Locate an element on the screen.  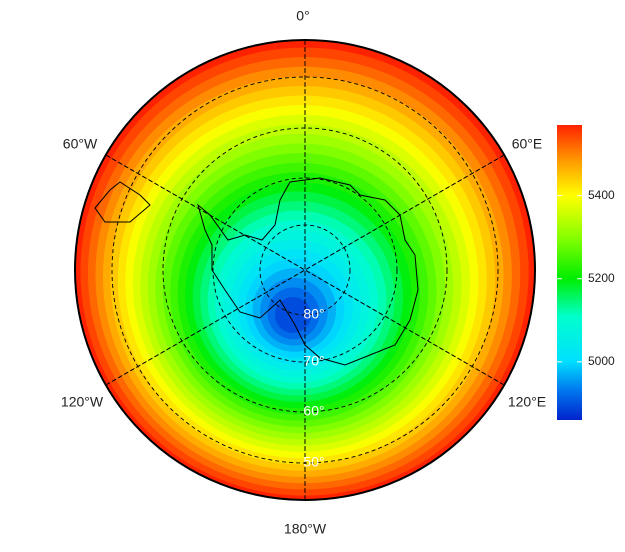
meridian-label: 0° is located at coordinates (302, 16).